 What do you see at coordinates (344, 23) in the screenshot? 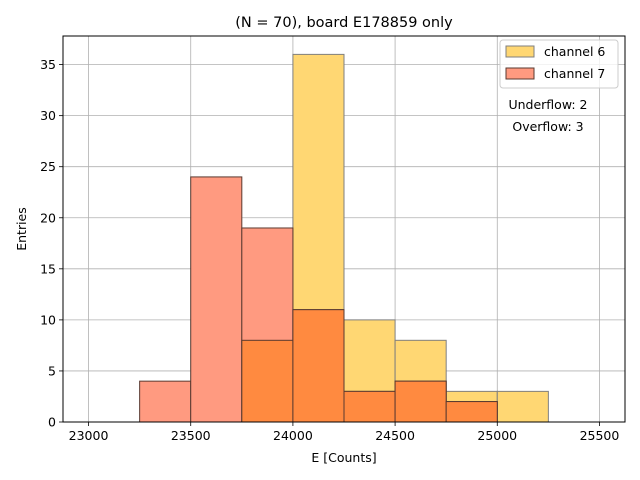
I see `chart-title: (N = 70), board E178859 only` at bounding box center [344, 23].